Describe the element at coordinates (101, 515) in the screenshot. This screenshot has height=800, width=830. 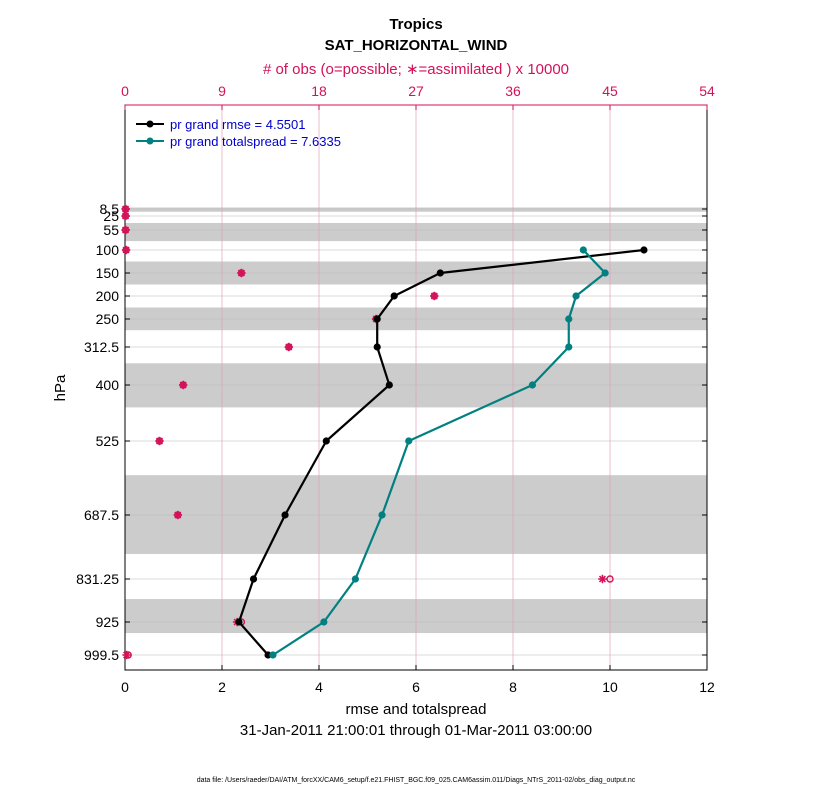
I see `y-tick-label: 687.5` at that location.